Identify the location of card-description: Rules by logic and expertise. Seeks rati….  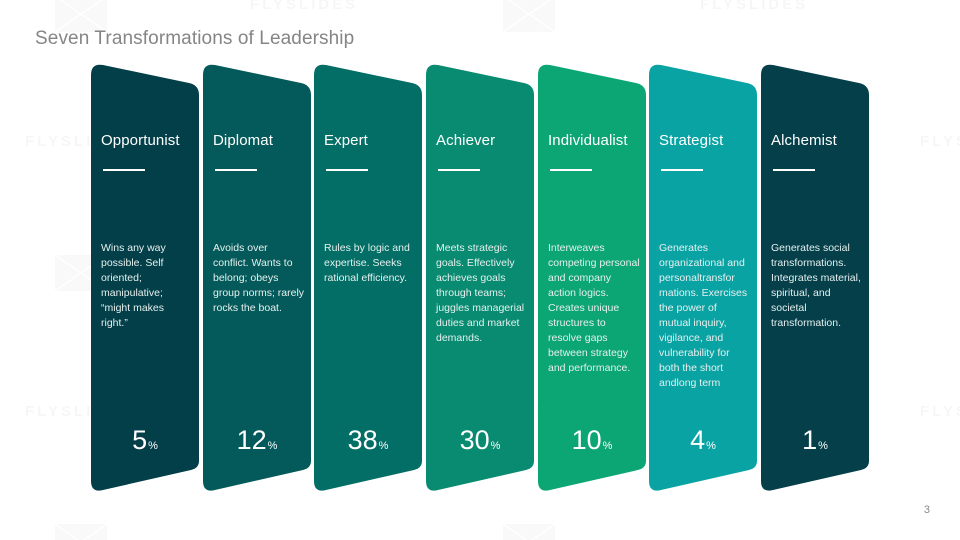
(367, 263).